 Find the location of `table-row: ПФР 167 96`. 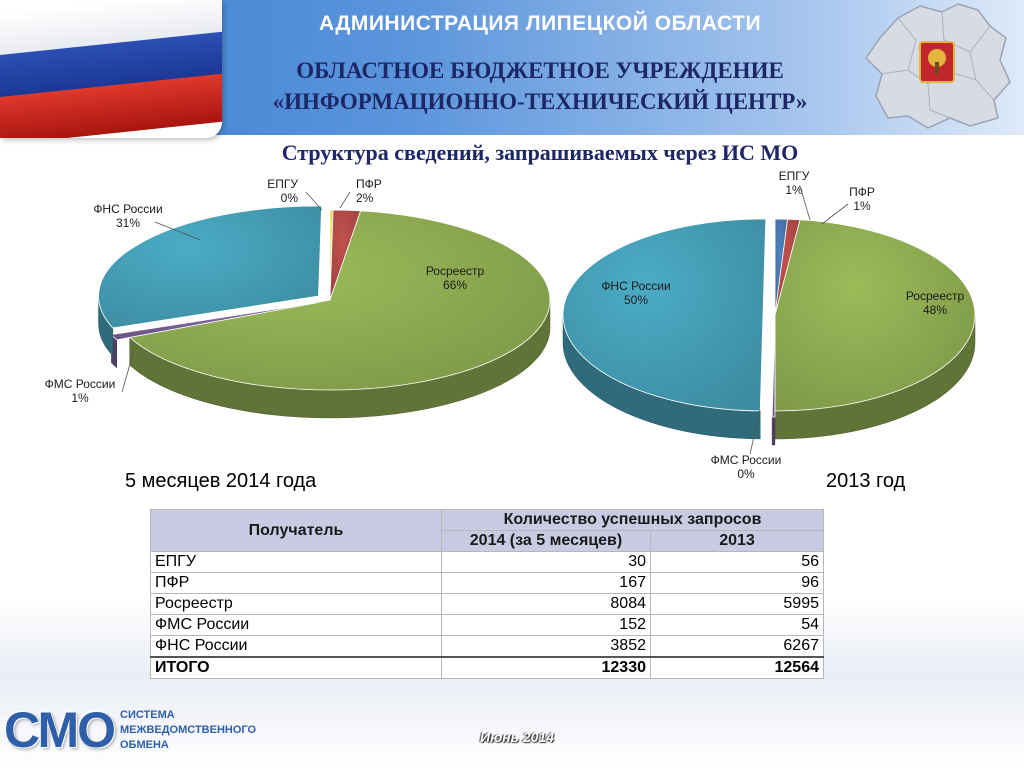

table-row: ПФР 167 96 is located at coordinates (487, 583).